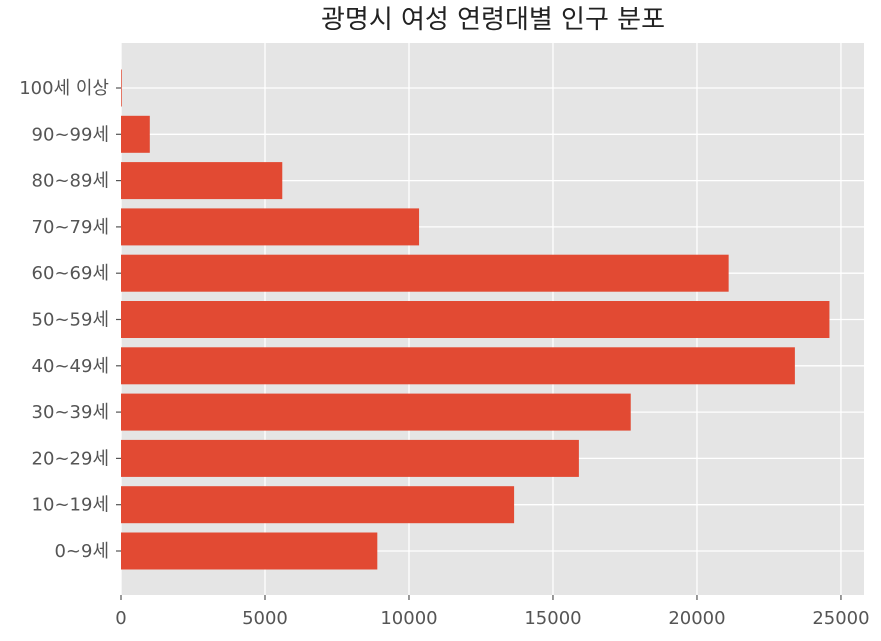  I want to click on y-tick-label: 60~69세, so click(70, 273).